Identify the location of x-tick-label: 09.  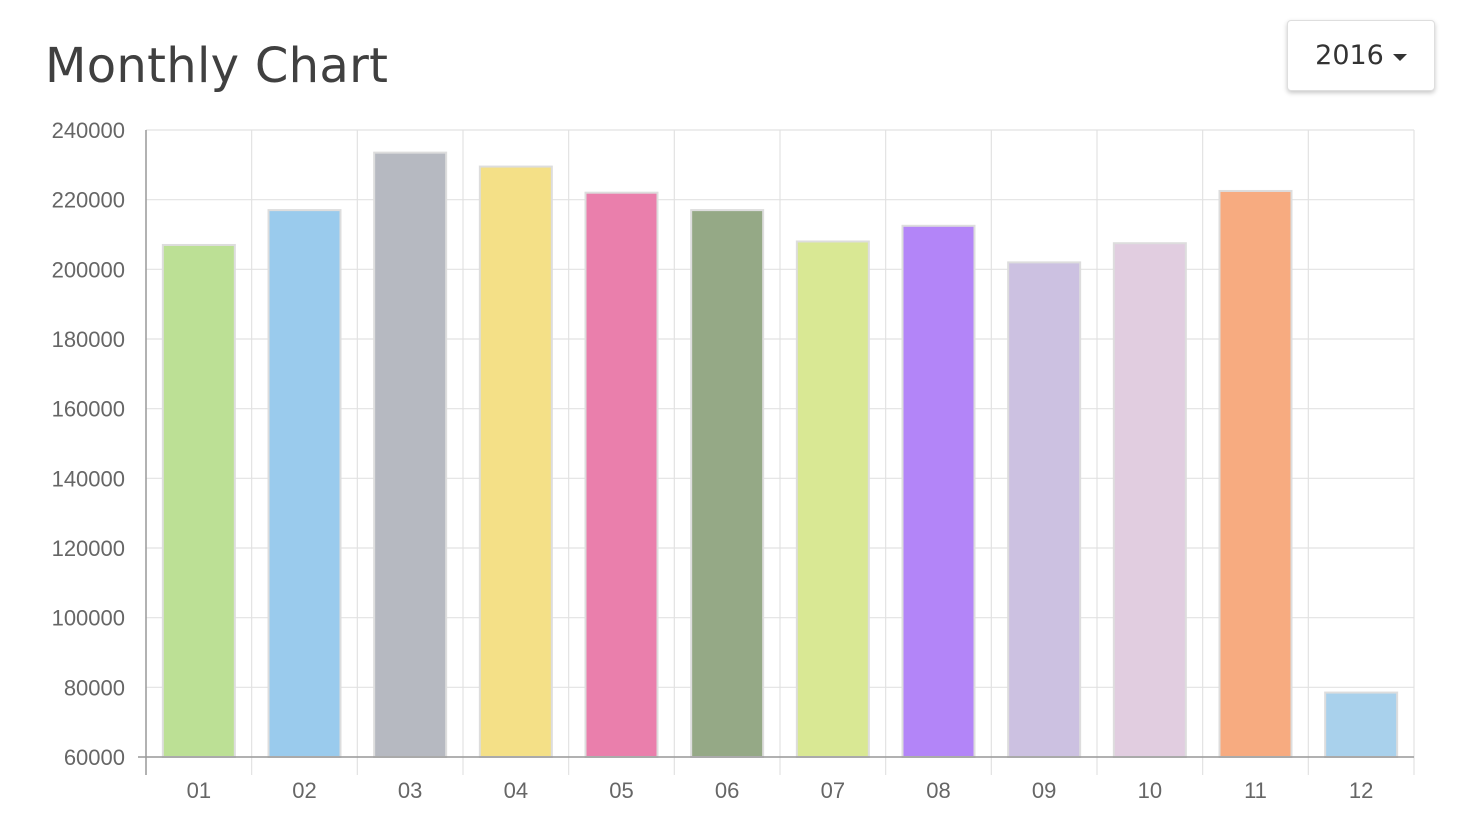
(1044, 790).